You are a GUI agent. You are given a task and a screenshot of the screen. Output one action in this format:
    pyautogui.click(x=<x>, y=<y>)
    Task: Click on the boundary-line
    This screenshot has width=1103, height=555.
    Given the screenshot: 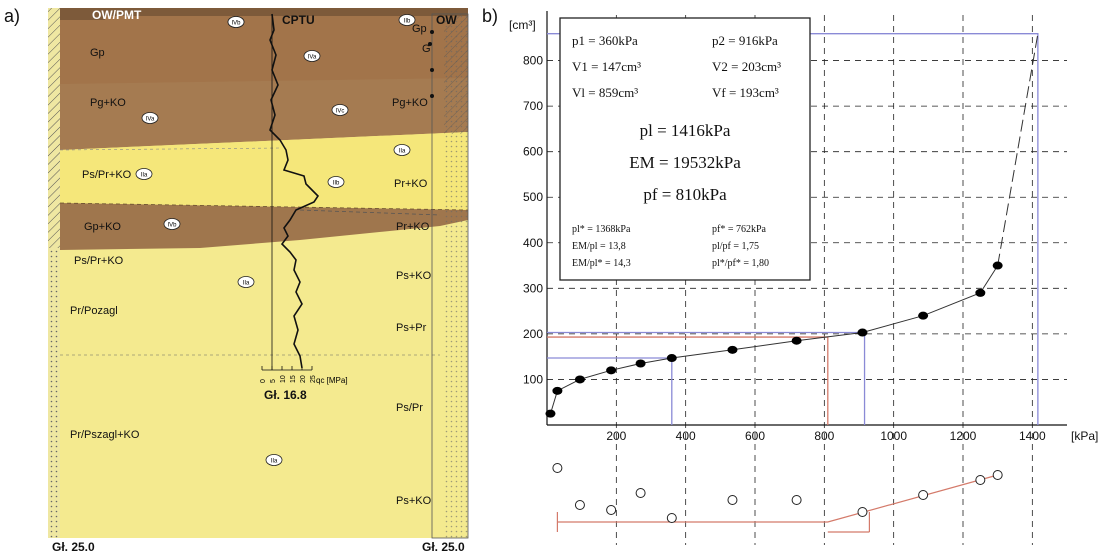 What is the action you would take?
    pyautogui.click(x=370, y=212)
    